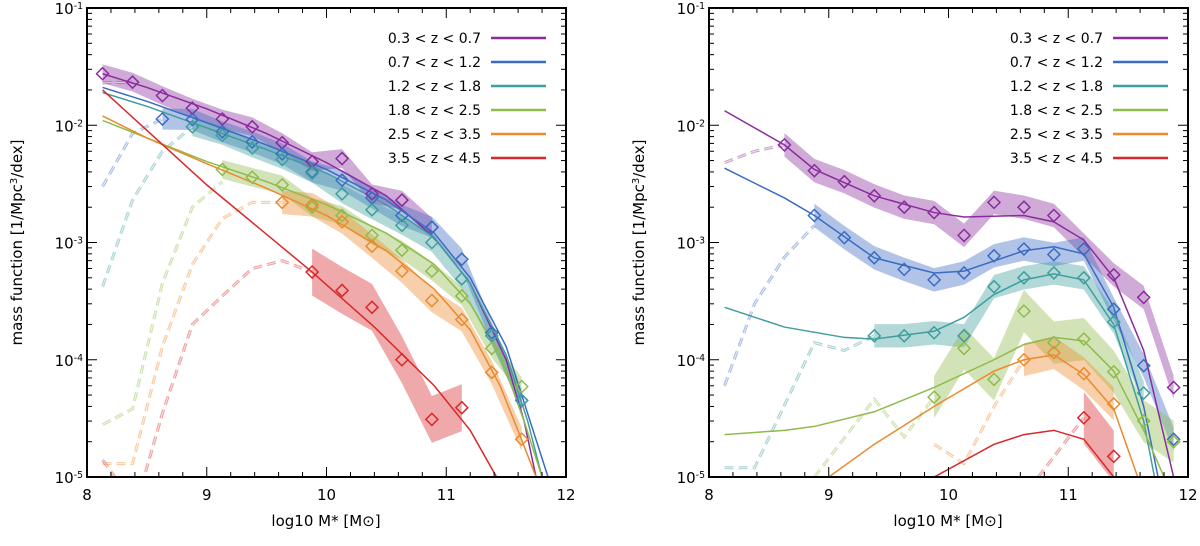  Describe the element at coordinates (326, 495) in the screenshot. I see `x-tick-label: 10` at that location.